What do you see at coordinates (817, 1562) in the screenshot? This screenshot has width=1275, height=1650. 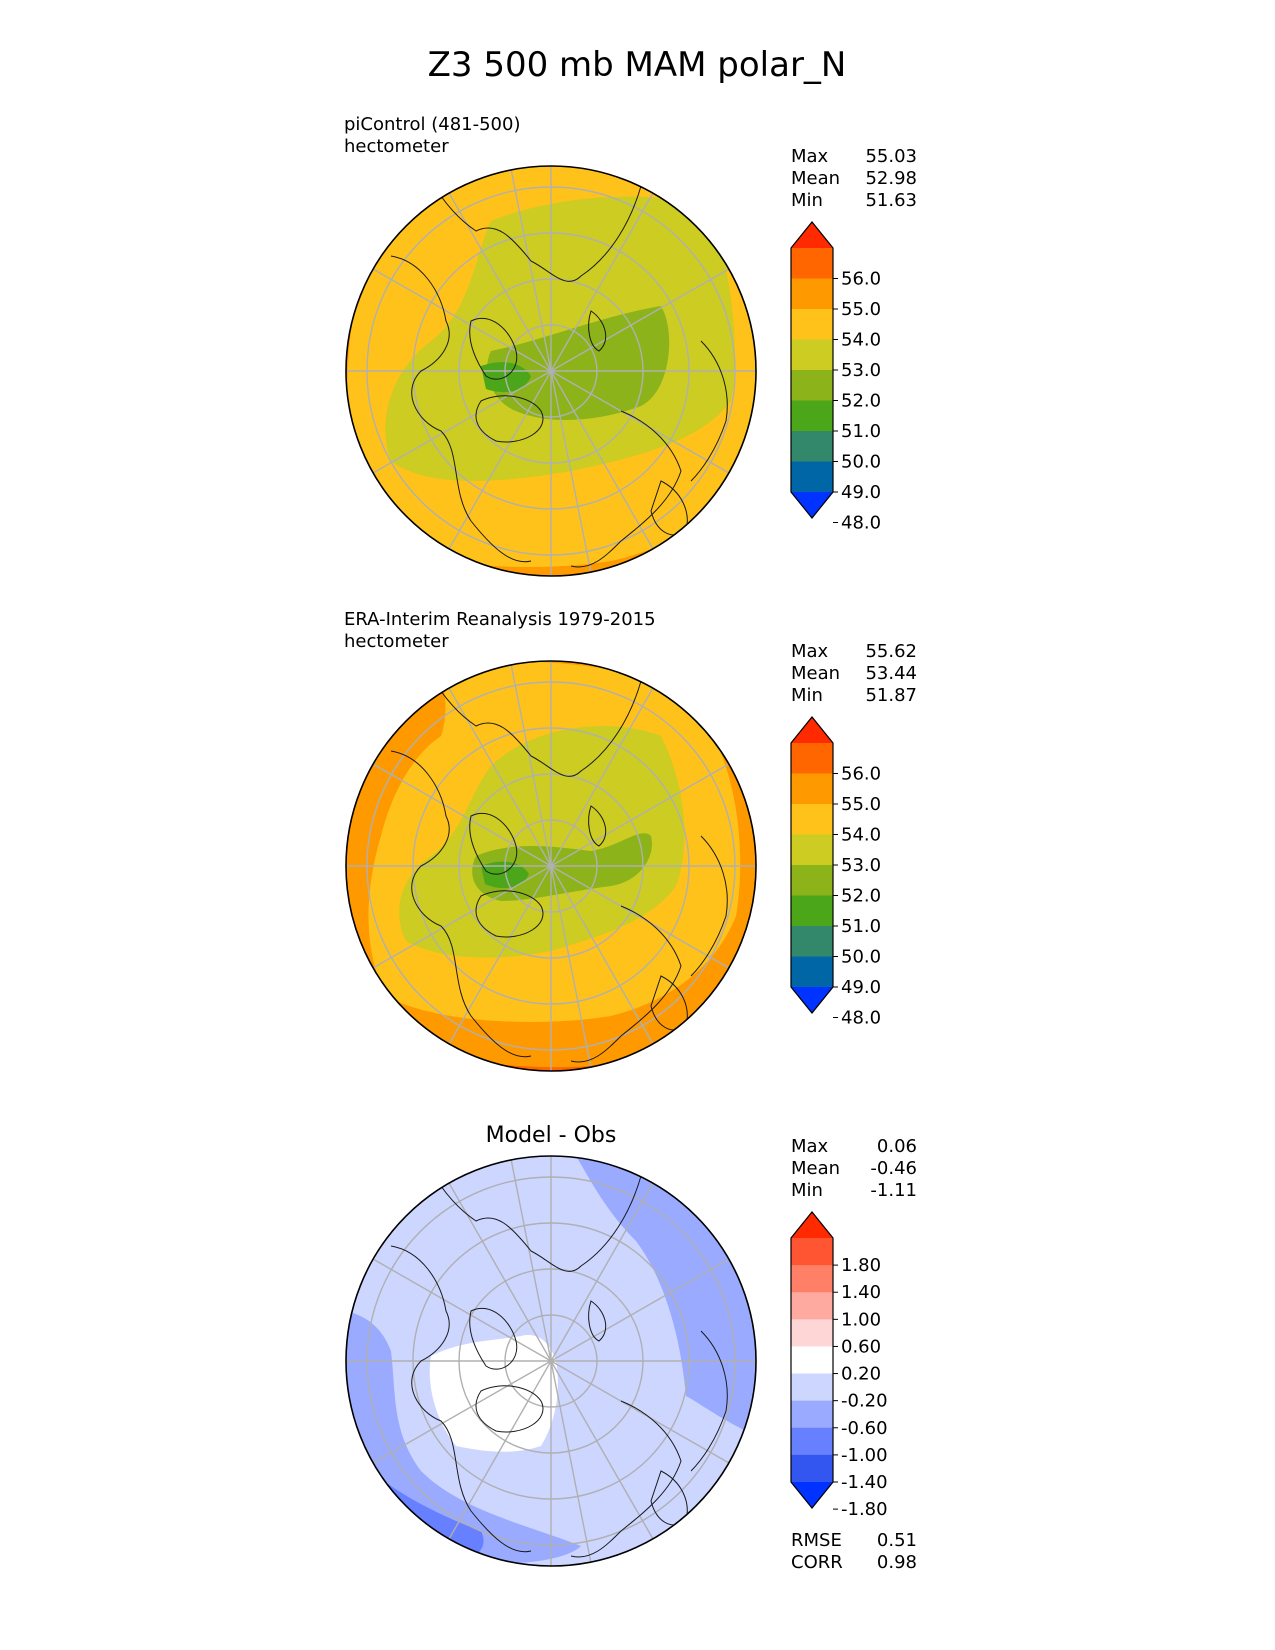 I see `stat-label: CORR` at bounding box center [817, 1562].